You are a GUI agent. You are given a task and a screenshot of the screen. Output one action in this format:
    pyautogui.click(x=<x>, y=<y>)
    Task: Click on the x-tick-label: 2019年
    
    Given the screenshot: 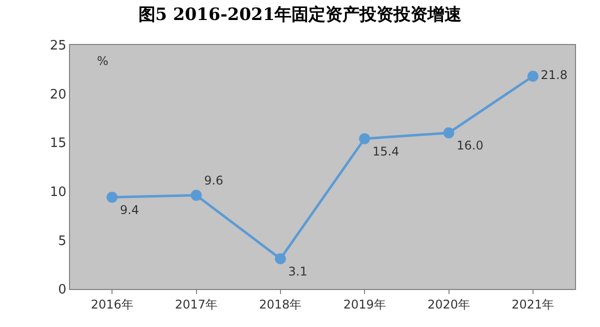 What is the action you would take?
    pyautogui.click(x=364, y=304)
    